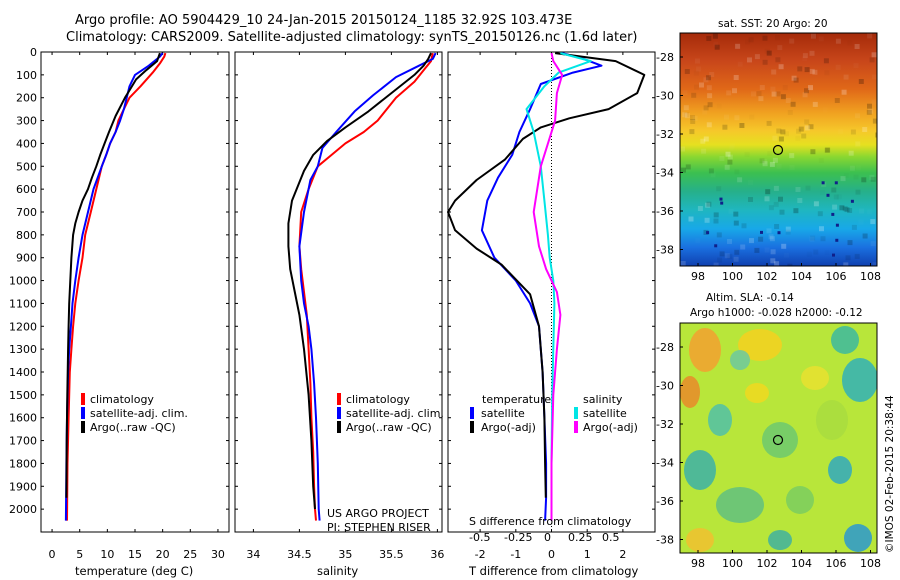  What do you see at coordinates (23, 463) in the screenshot?
I see `y-tick-label: 1800` at bounding box center [23, 463].